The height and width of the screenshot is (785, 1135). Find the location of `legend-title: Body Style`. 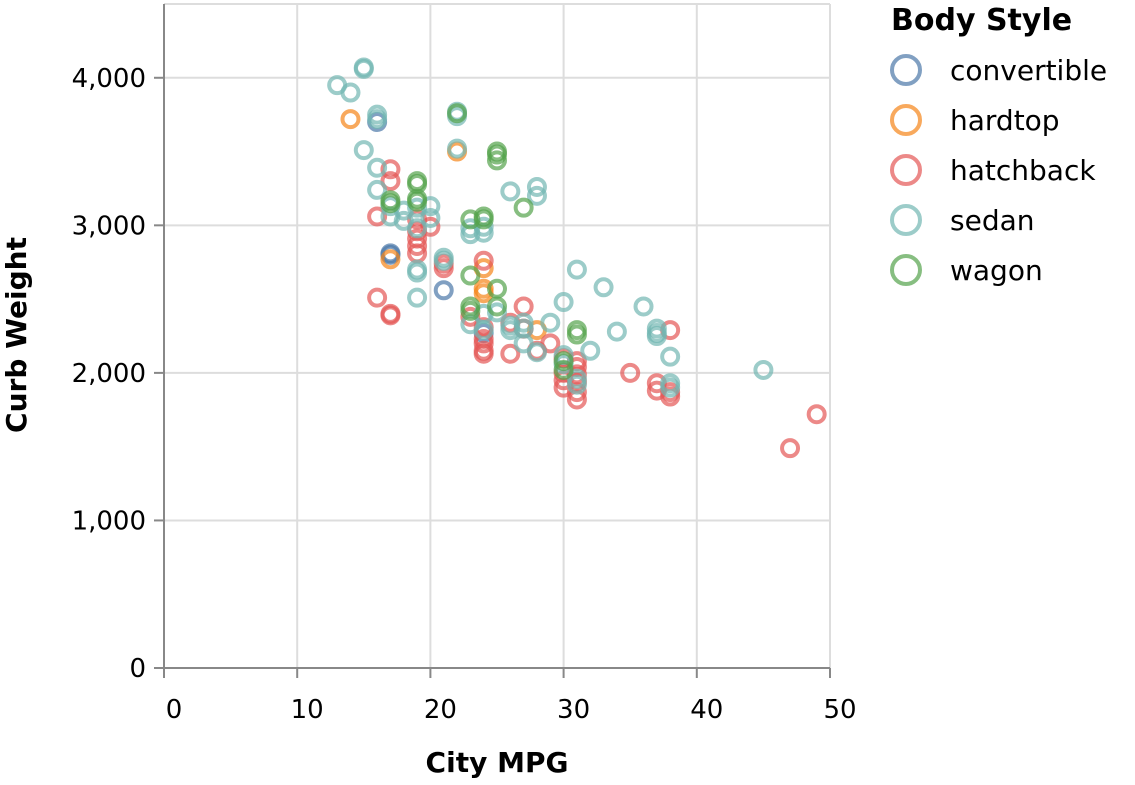

legend-title: Body Style is located at coordinates (981, 20).